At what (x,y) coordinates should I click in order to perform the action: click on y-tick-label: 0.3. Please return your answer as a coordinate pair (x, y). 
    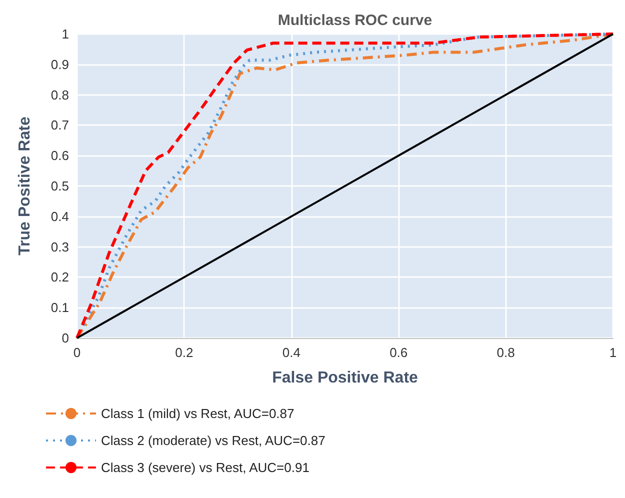
    Looking at the image, I should click on (59, 246).